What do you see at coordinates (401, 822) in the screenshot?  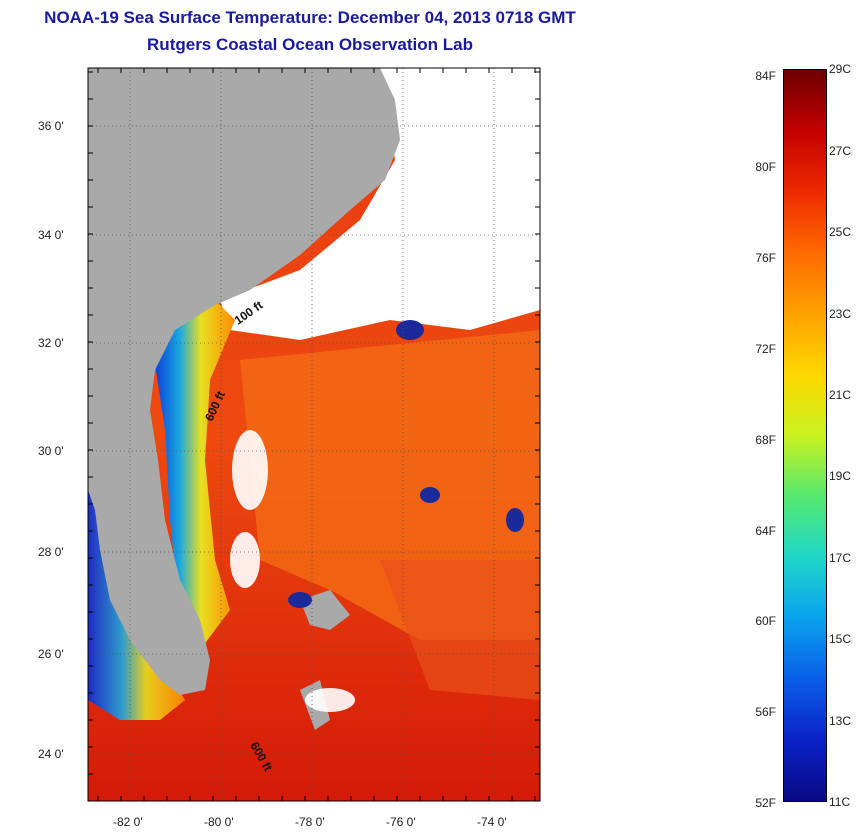 I see `lon-label-76: -76 0'` at bounding box center [401, 822].